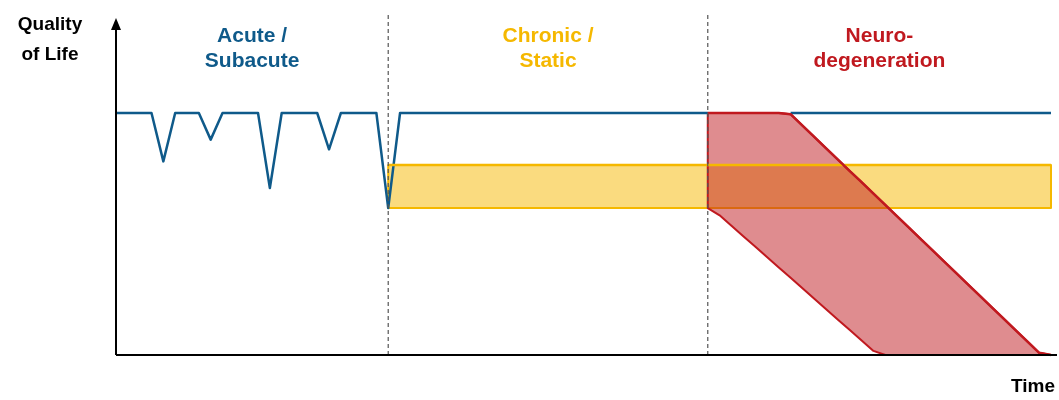 The width and height of the screenshot is (1059, 400). What do you see at coordinates (879, 47) in the screenshot?
I see `text: Neuro- degeneration` at bounding box center [879, 47].